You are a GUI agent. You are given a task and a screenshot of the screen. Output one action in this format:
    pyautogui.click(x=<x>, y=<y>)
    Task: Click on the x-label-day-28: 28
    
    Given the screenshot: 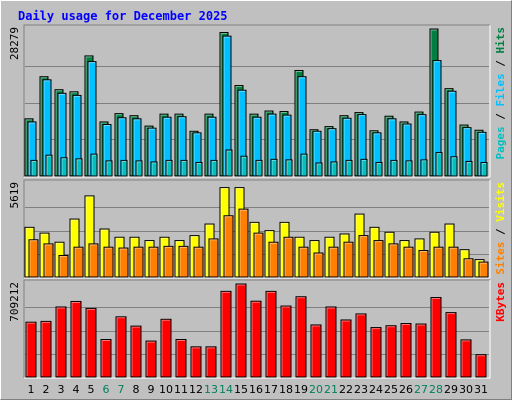 What is the action you would take?
    pyautogui.click(x=436, y=389)
    